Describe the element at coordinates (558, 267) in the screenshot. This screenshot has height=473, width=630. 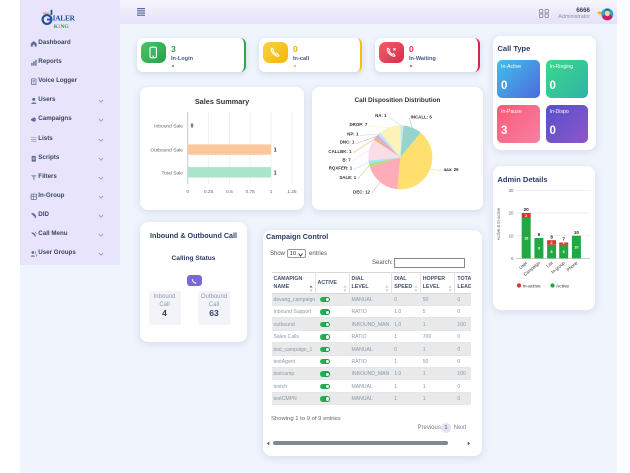
I see `svg-text: In-group` at that location.